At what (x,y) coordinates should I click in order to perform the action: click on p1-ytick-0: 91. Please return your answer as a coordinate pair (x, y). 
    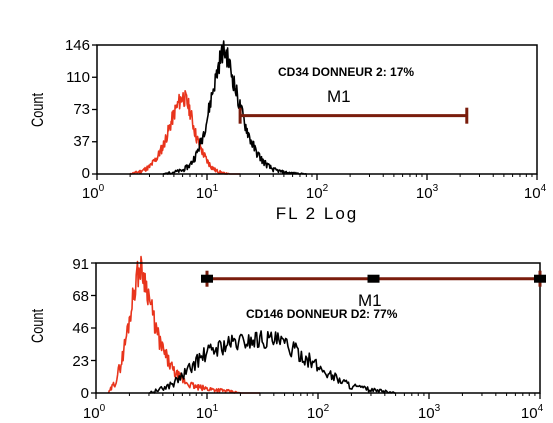
    Looking at the image, I should click on (80, 264).